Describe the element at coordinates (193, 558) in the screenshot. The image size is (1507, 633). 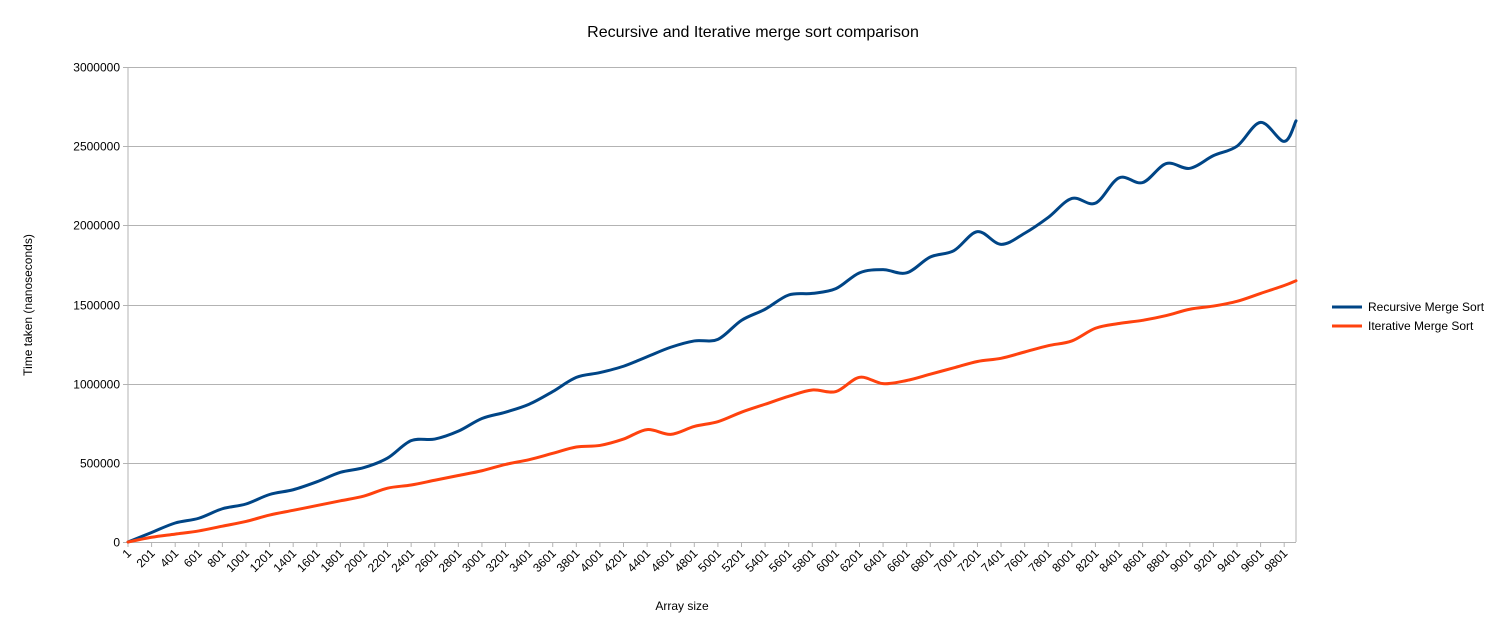
I see `x-tick-label: 601` at that location.